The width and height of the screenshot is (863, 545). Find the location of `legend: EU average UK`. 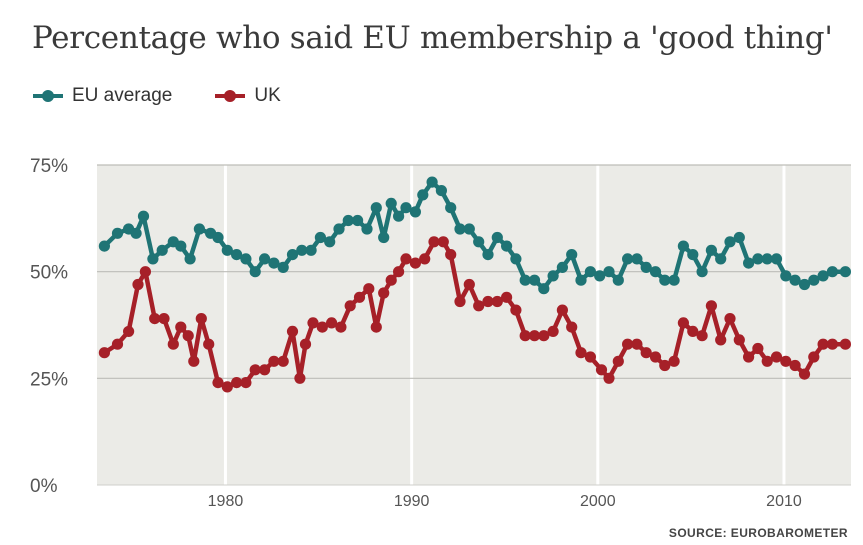

legend: EU average UK is located at coordinates (177, 96).